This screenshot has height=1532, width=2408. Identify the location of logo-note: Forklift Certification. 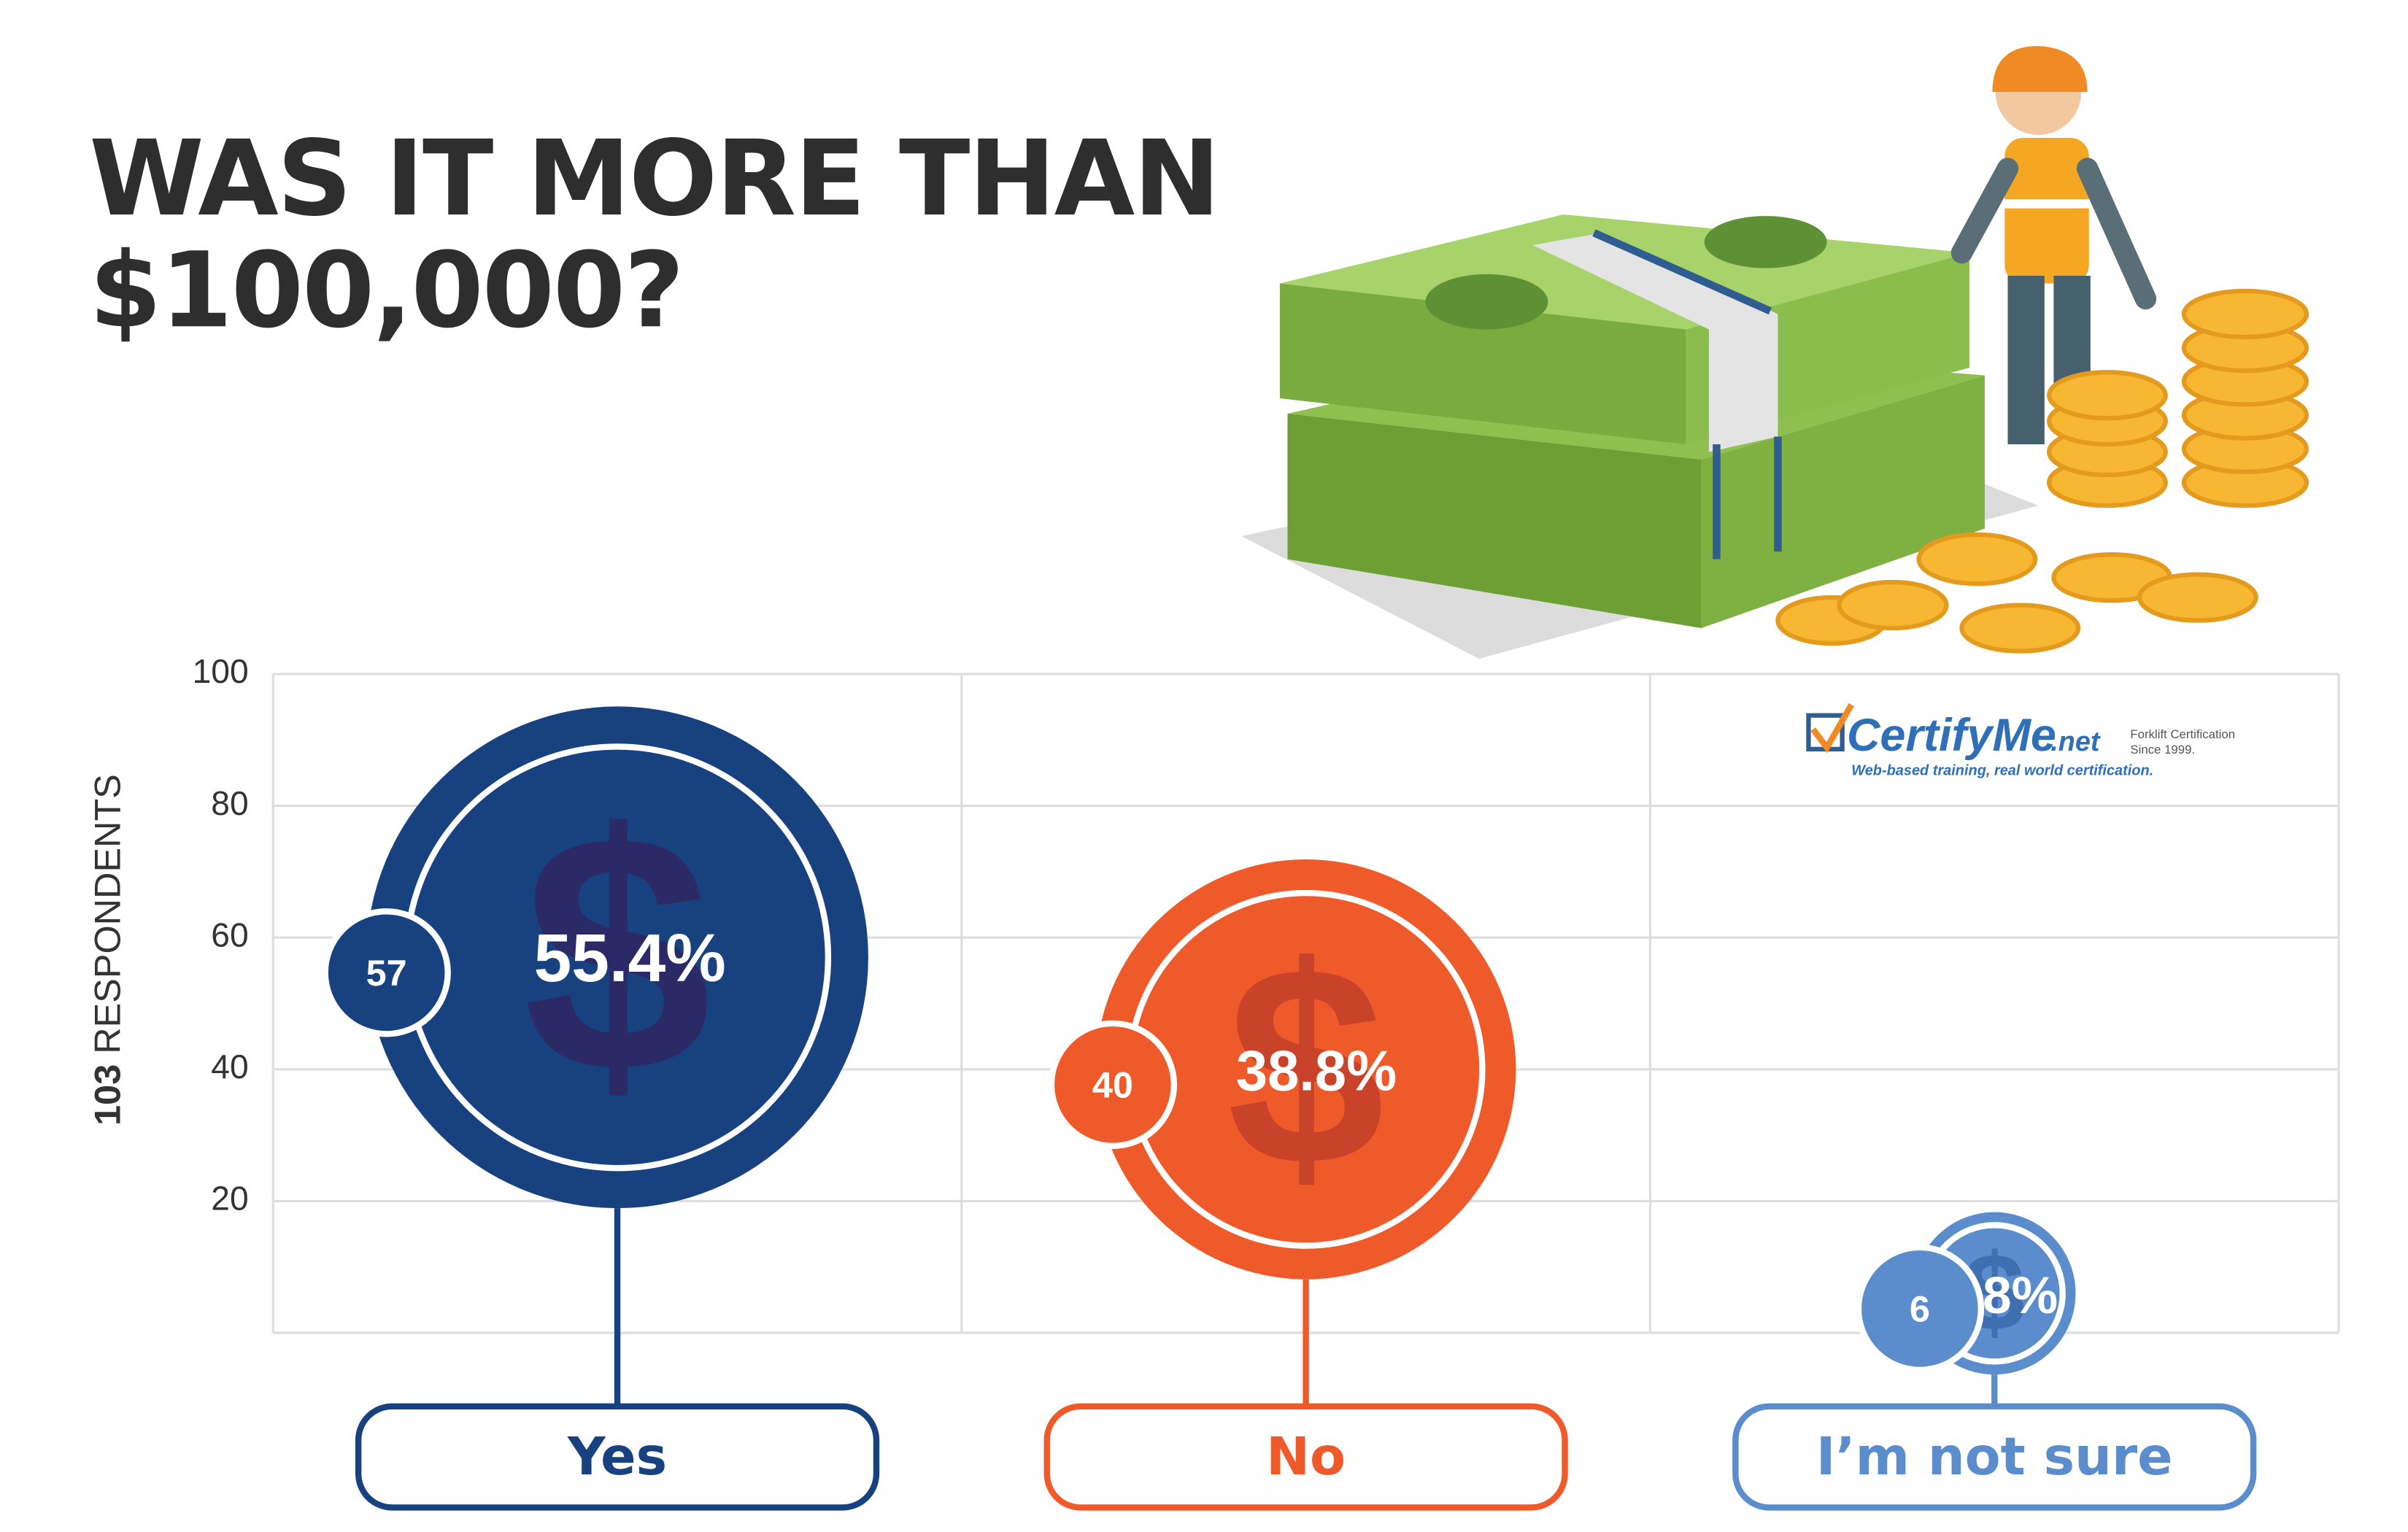
(2182, 734).